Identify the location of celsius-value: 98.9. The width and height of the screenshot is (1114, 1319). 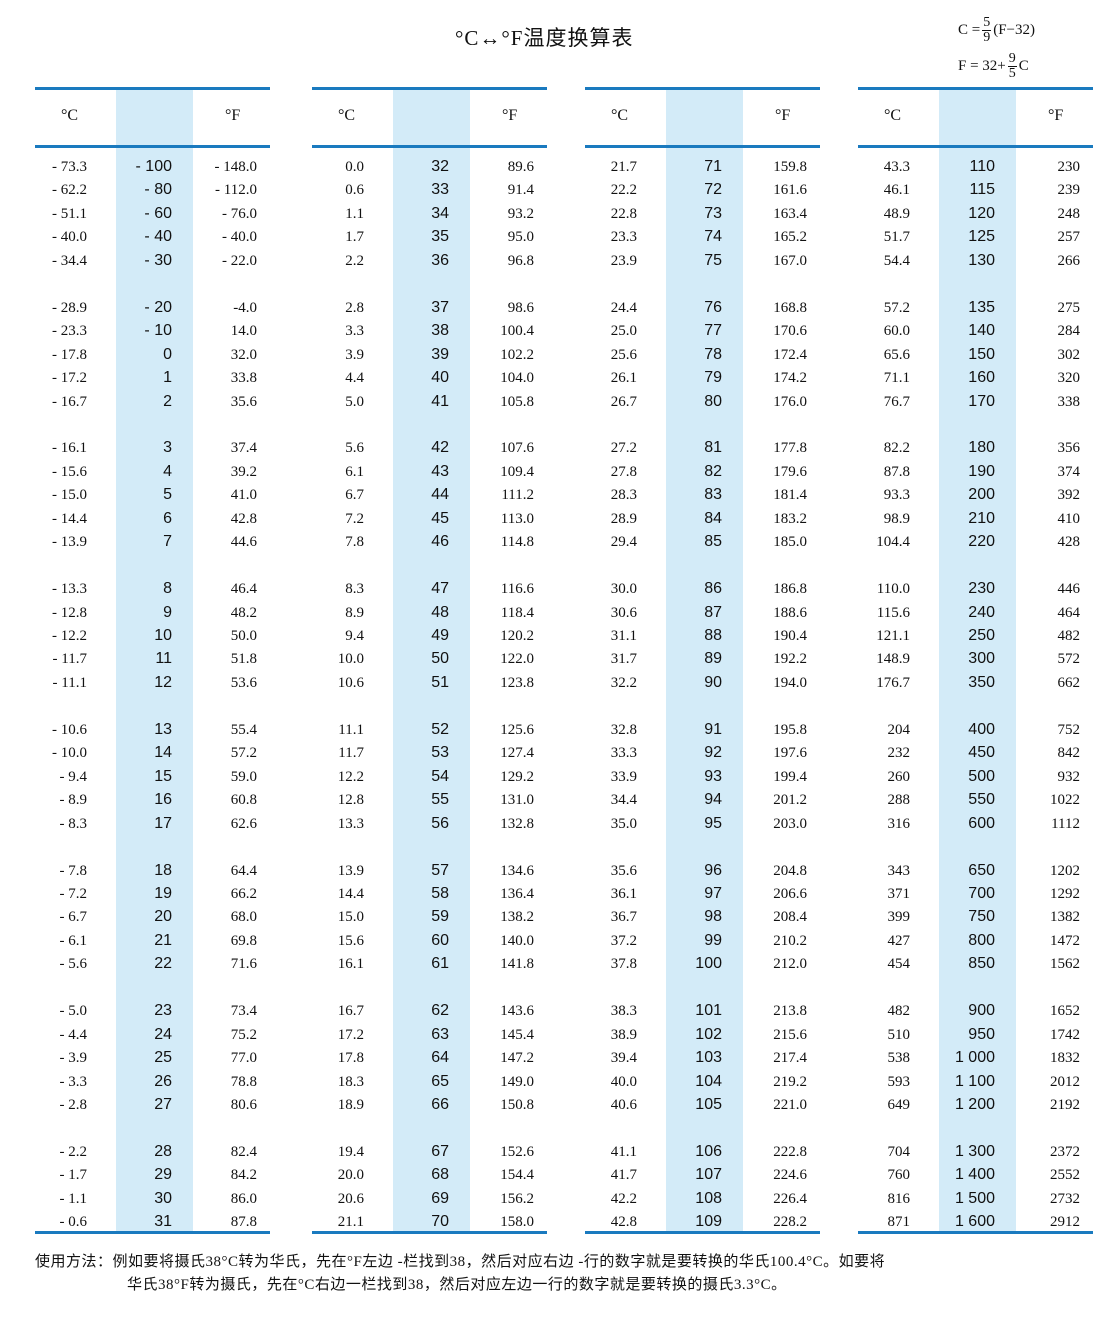
(896, 518).